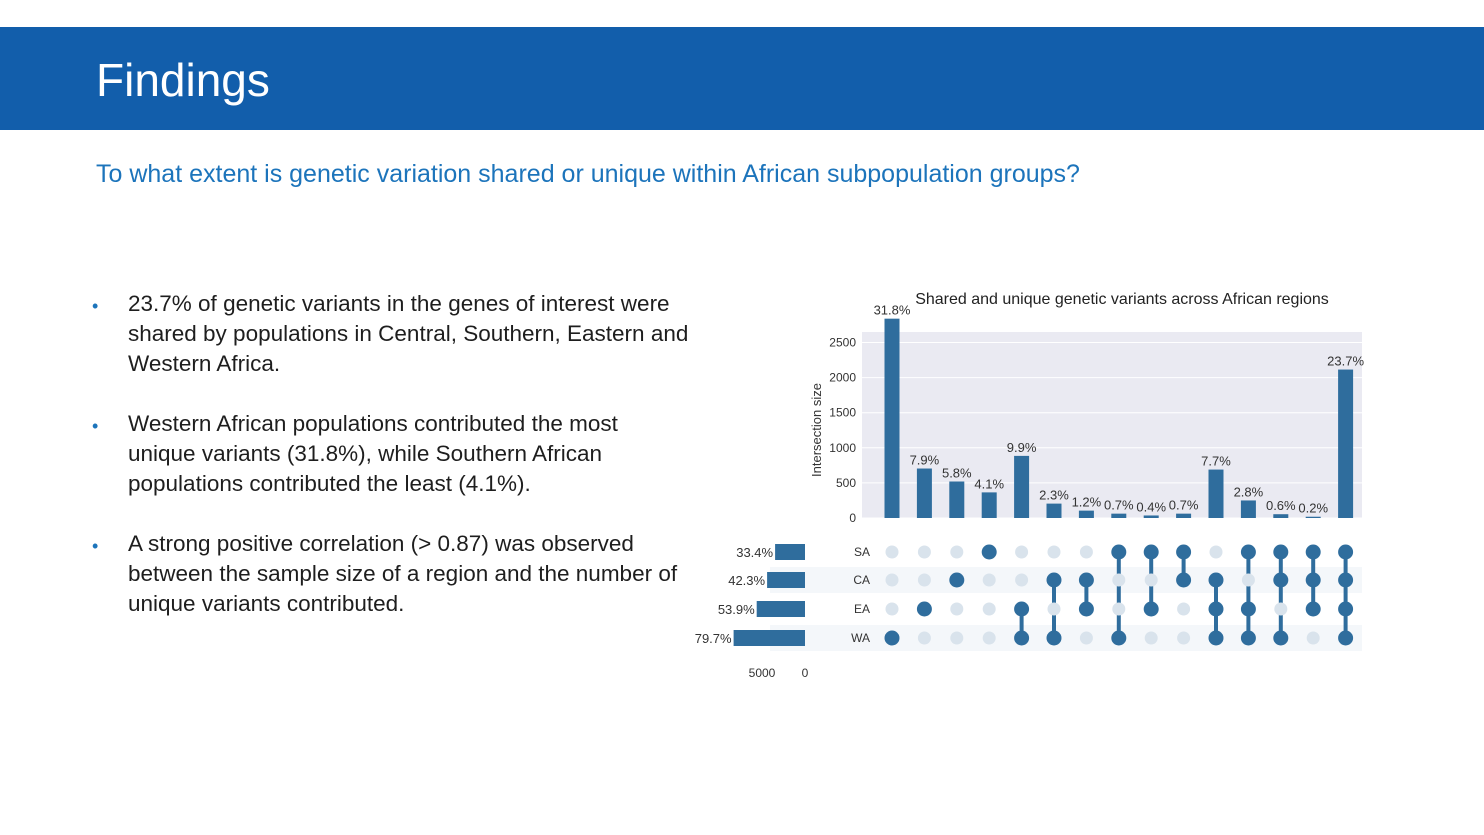 The image size is (1484, 835). Describe the element at coordinates (989, 483) in the screenshot. I see `bar-value-label: 4.1%` at that location.